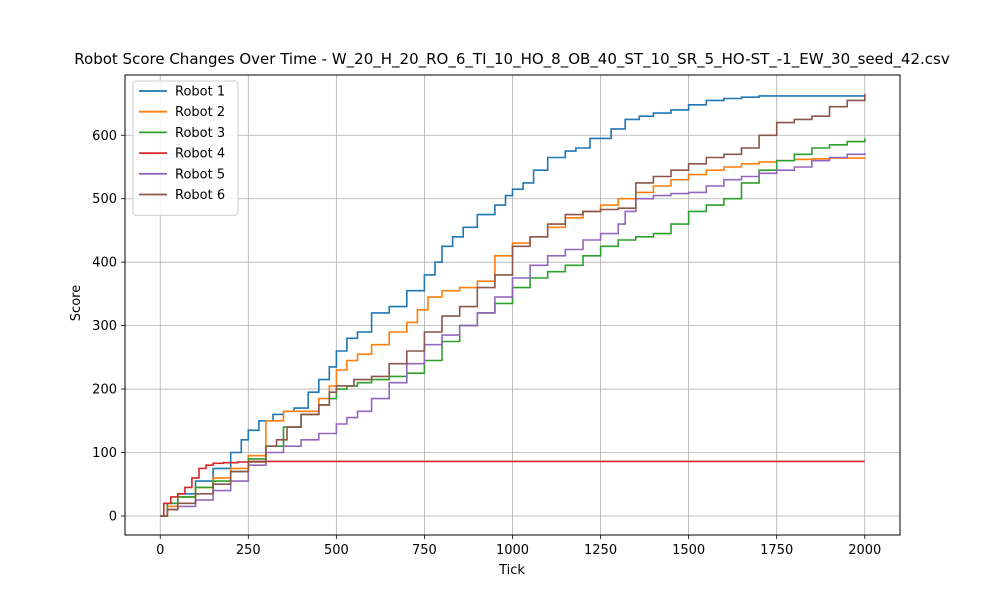 The image size is (1000, 600). Describe the element at coordinates (200, 112) in the screenshot. I see `legend-label: Robot 2` at that location.